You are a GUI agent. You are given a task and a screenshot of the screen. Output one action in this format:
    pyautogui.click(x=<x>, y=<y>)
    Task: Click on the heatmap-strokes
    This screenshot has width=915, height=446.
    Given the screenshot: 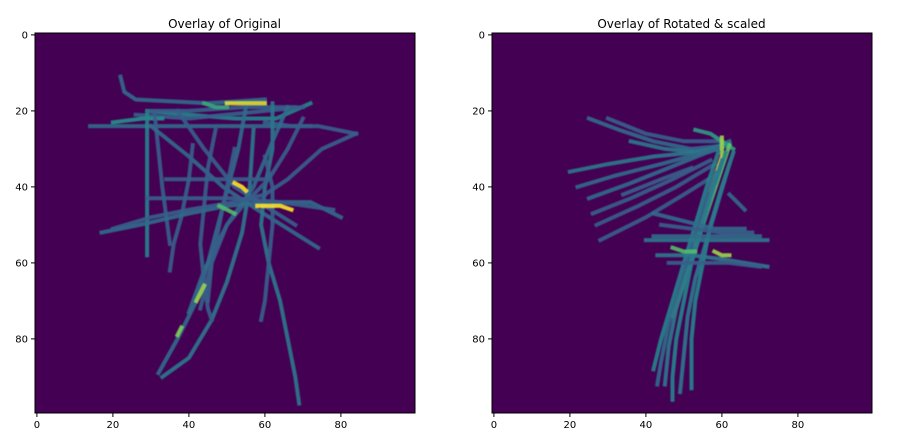 What is the action you would take?
    pyautogui.click(x=668, y=258)
    